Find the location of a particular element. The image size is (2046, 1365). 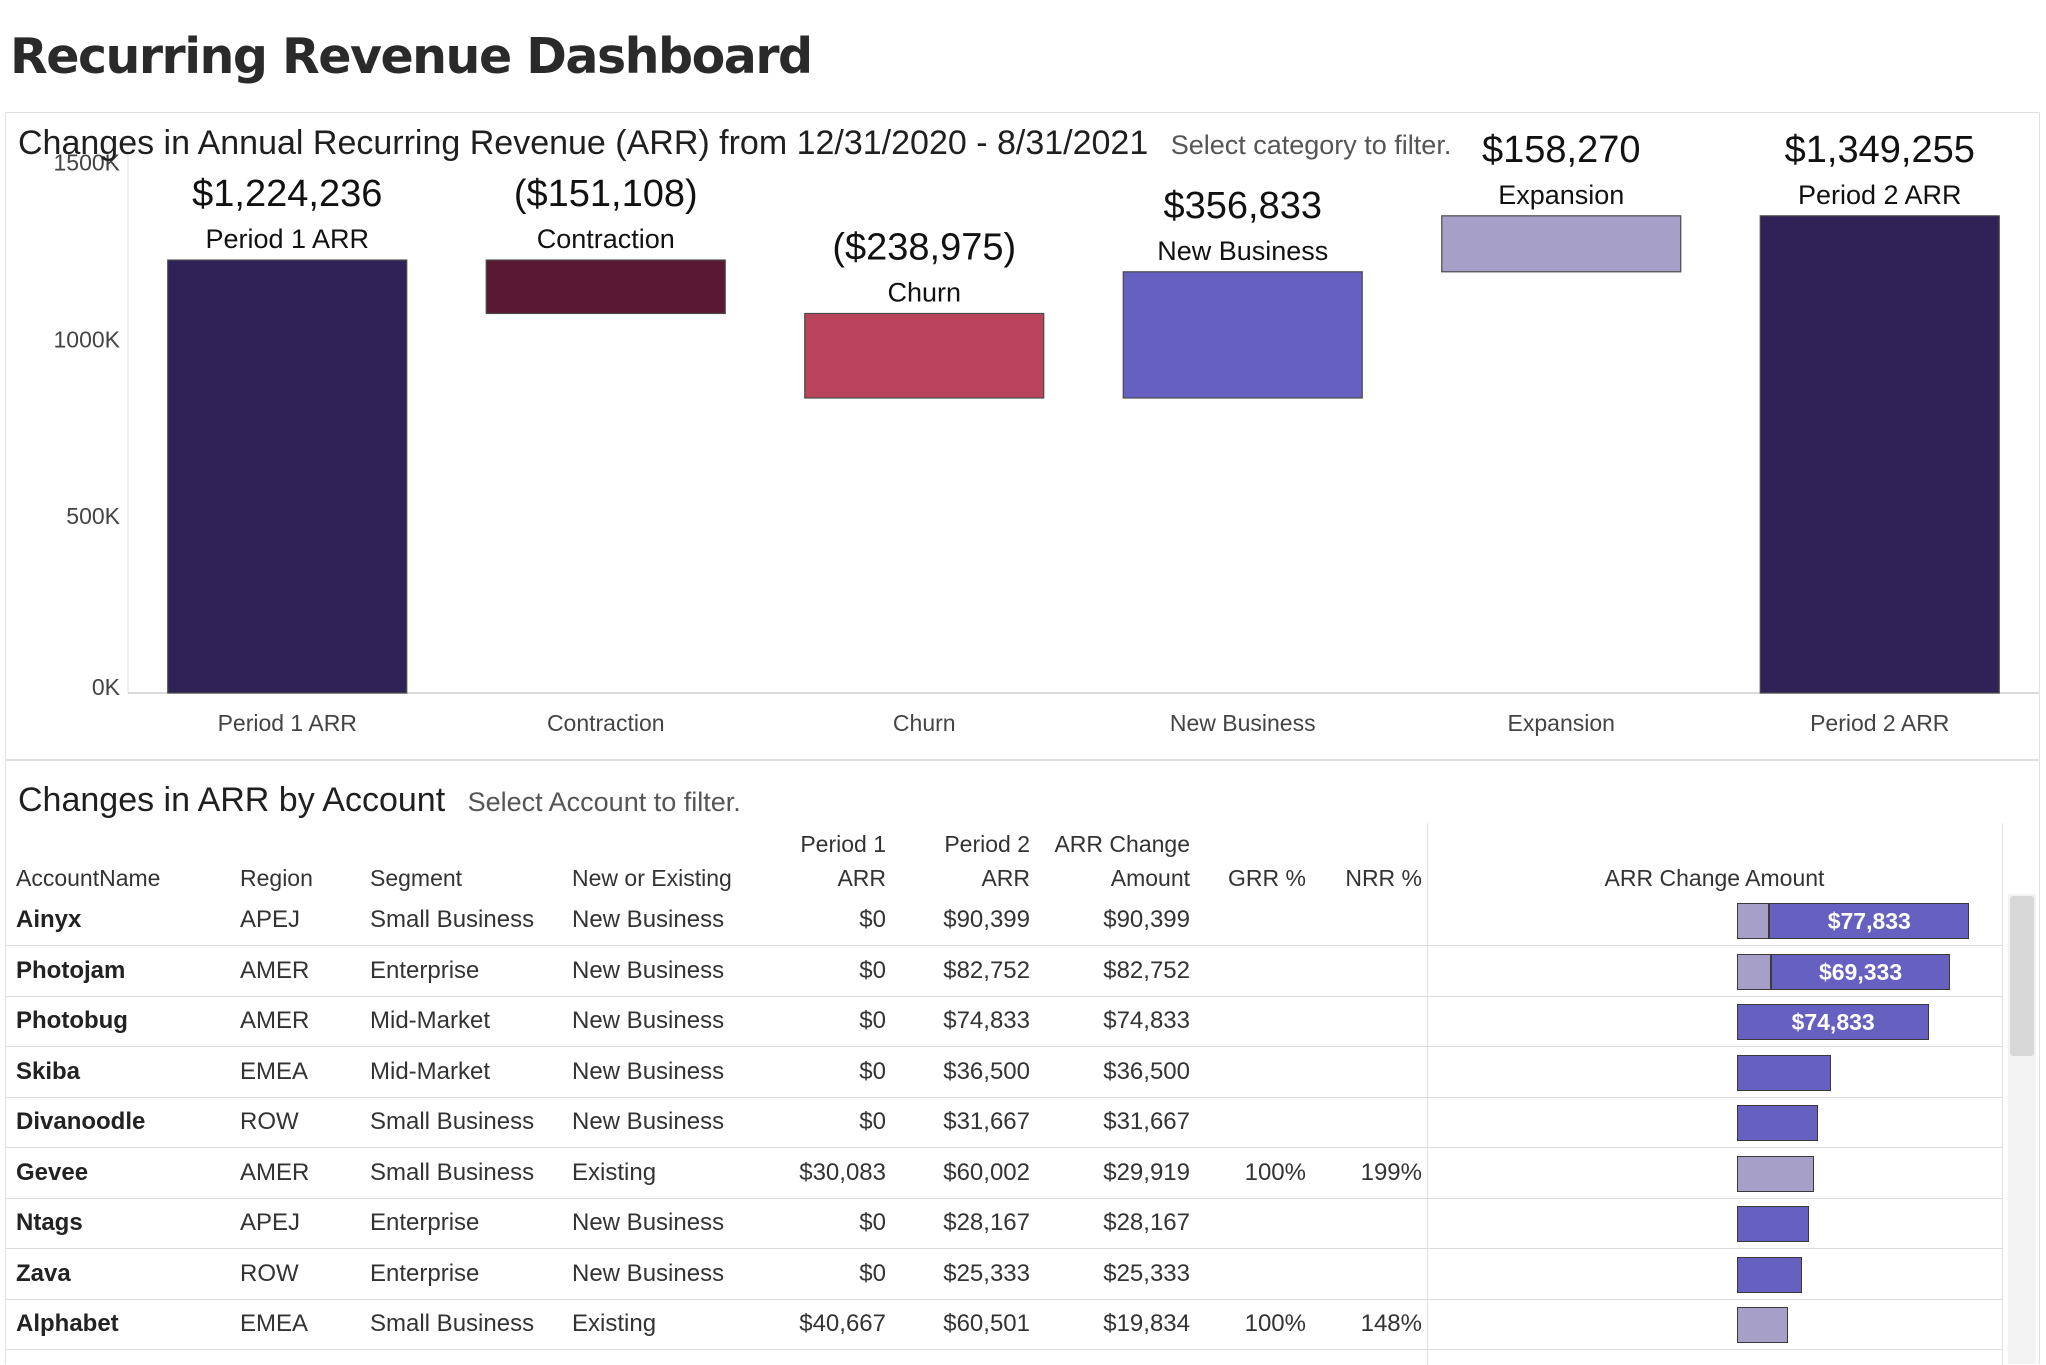

header-period2-line1: Period 2 is located at coordinates (987, 844).